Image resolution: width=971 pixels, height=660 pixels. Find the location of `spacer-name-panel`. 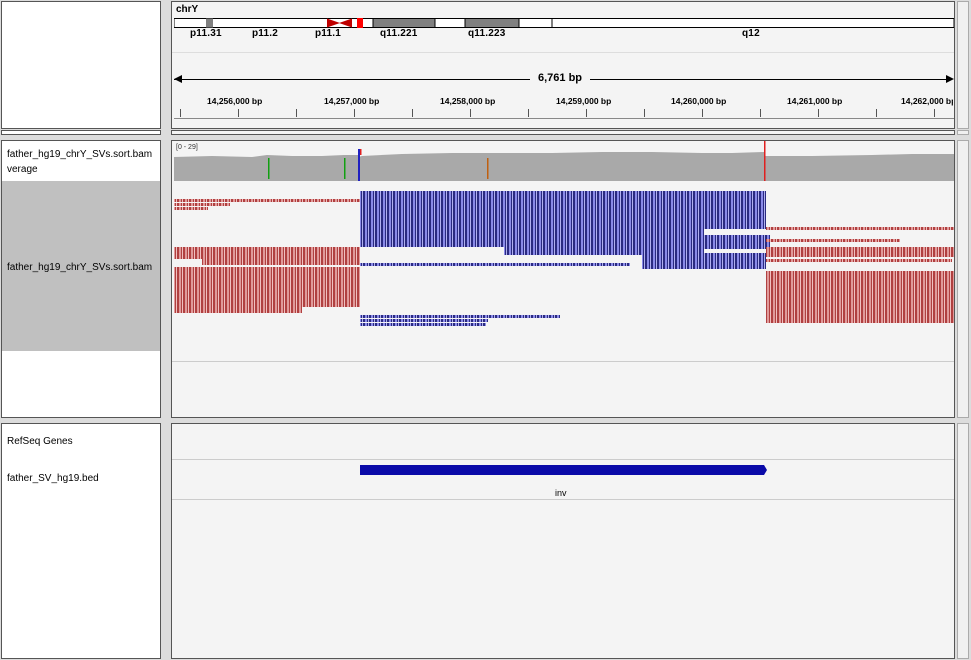

spacer-name-panel is located at coordinates (81, 132).